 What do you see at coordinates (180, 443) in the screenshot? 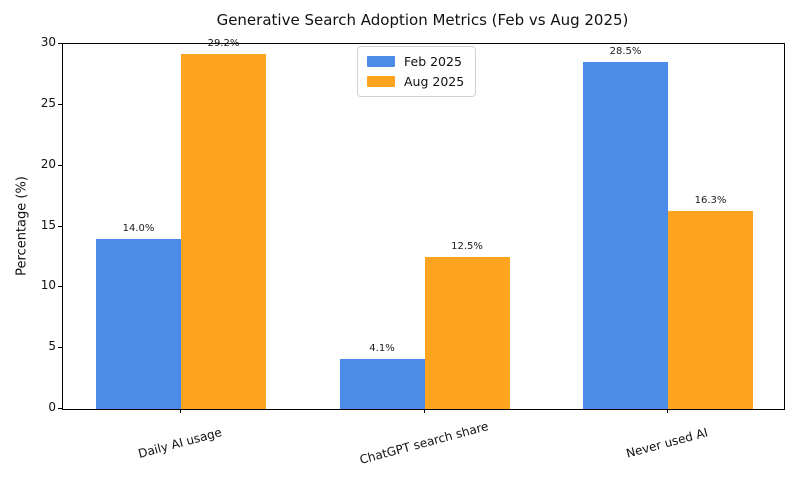
I see `x-tick-label: Daily AI usage` at bounding box center [180, 443].